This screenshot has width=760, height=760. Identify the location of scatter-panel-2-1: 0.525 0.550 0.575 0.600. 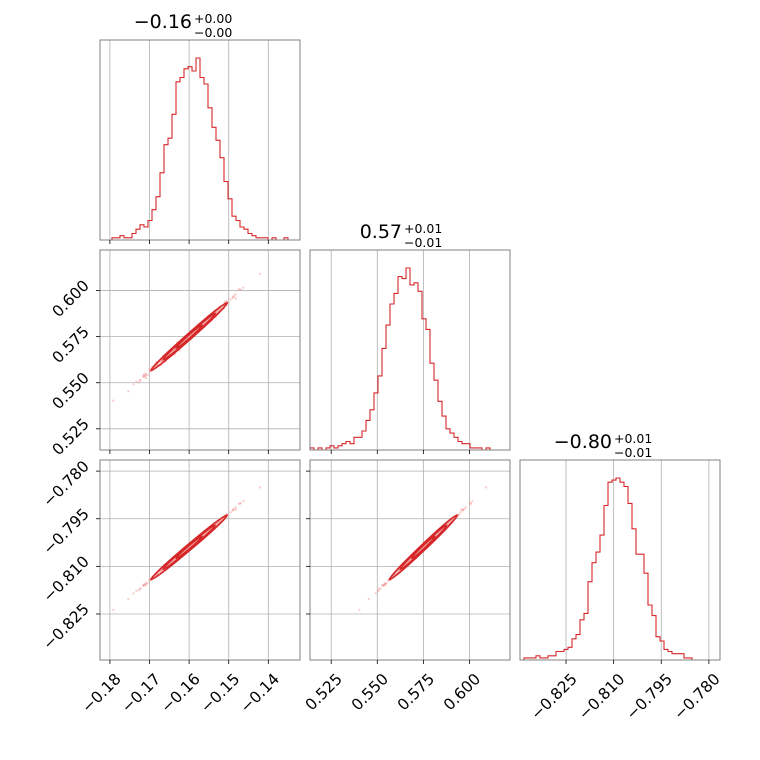
(406, 586).